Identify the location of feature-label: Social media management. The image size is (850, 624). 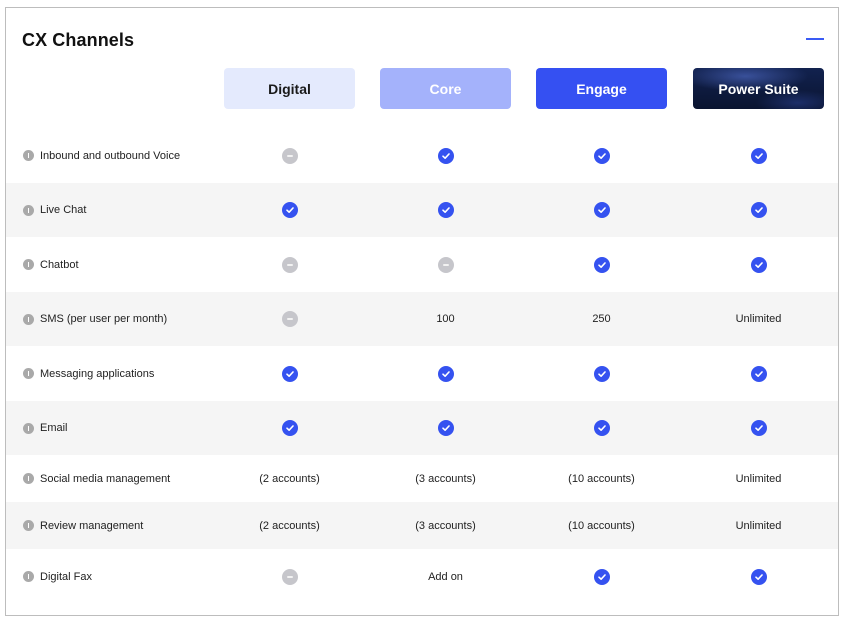
(96, 479).